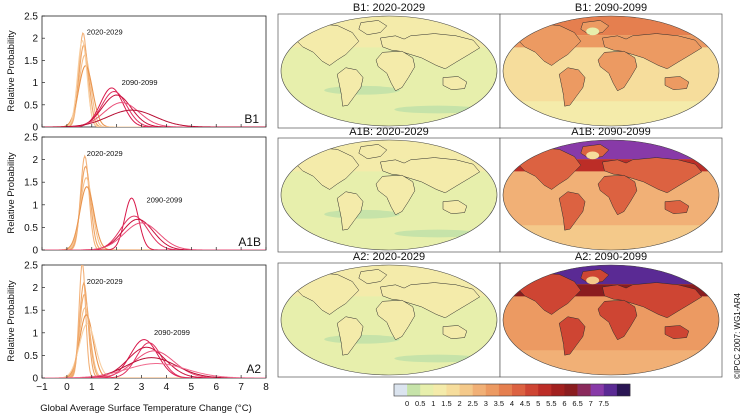 This screenshot has height=418, width=750. What do you see at coordinates (67, 387) in the screenshot?
I see `x-tick-label: 0` at bounding box center [67, 387].